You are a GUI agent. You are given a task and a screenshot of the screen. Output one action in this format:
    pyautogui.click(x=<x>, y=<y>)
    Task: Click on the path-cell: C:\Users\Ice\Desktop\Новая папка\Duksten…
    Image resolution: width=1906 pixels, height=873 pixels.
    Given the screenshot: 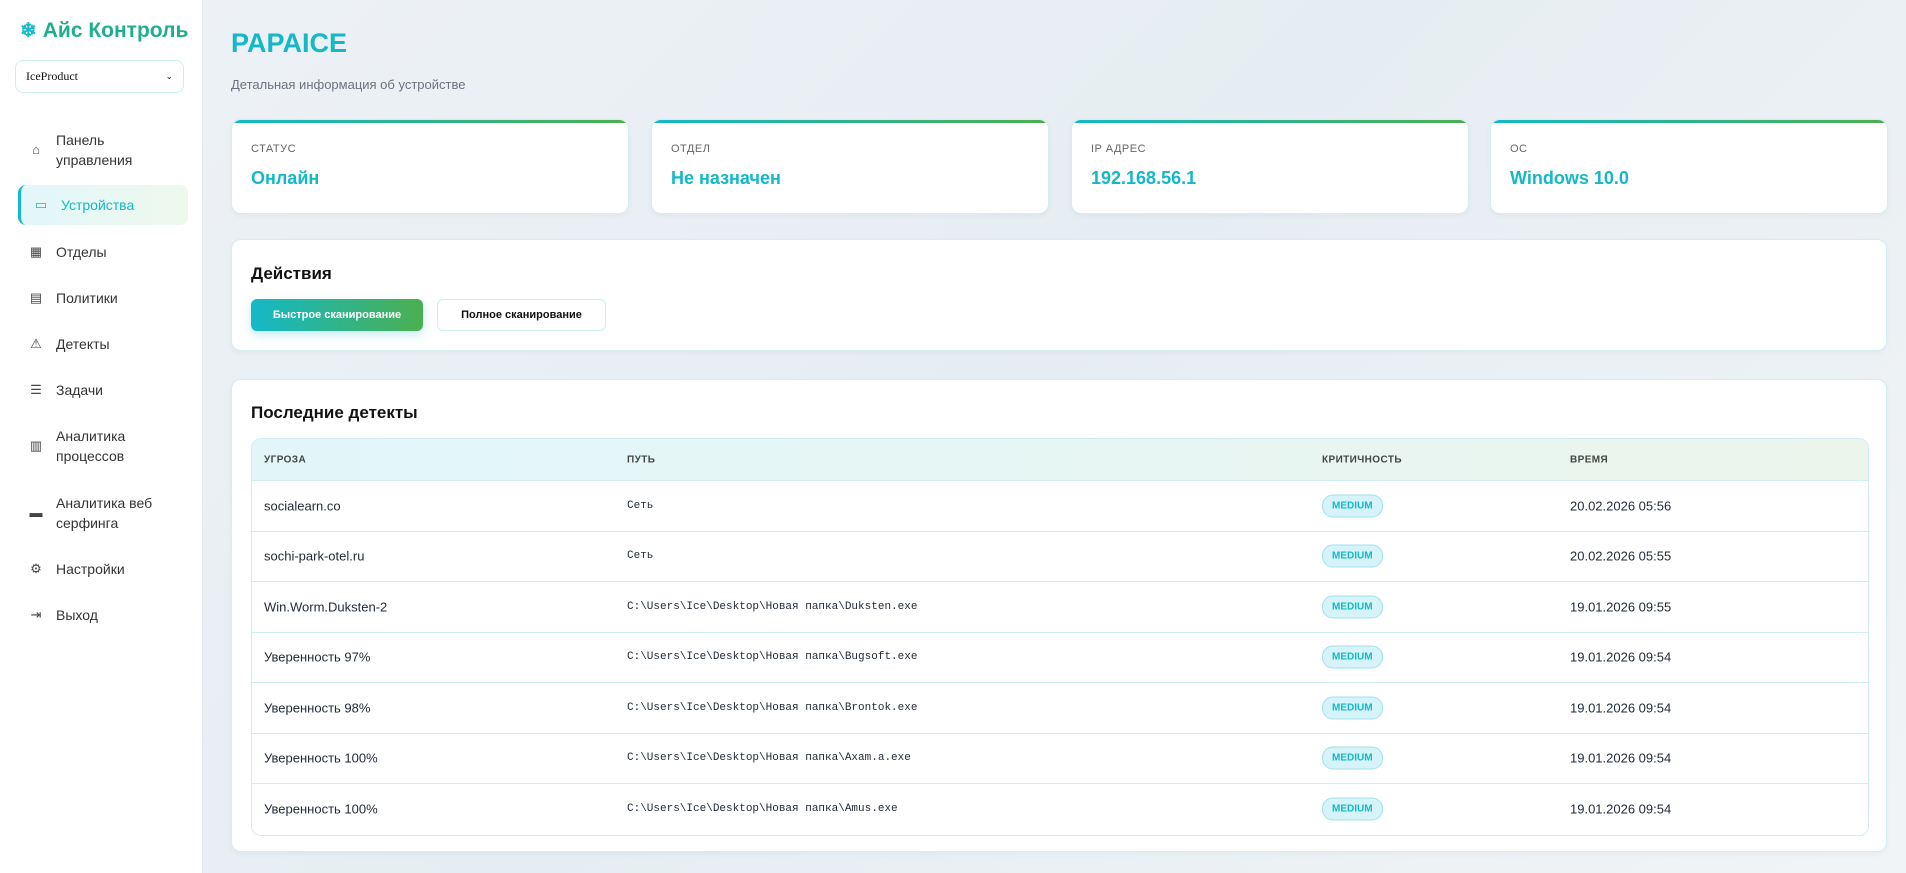 What is the action you would take?
    pyautogui.click(x=772, y=606)
    